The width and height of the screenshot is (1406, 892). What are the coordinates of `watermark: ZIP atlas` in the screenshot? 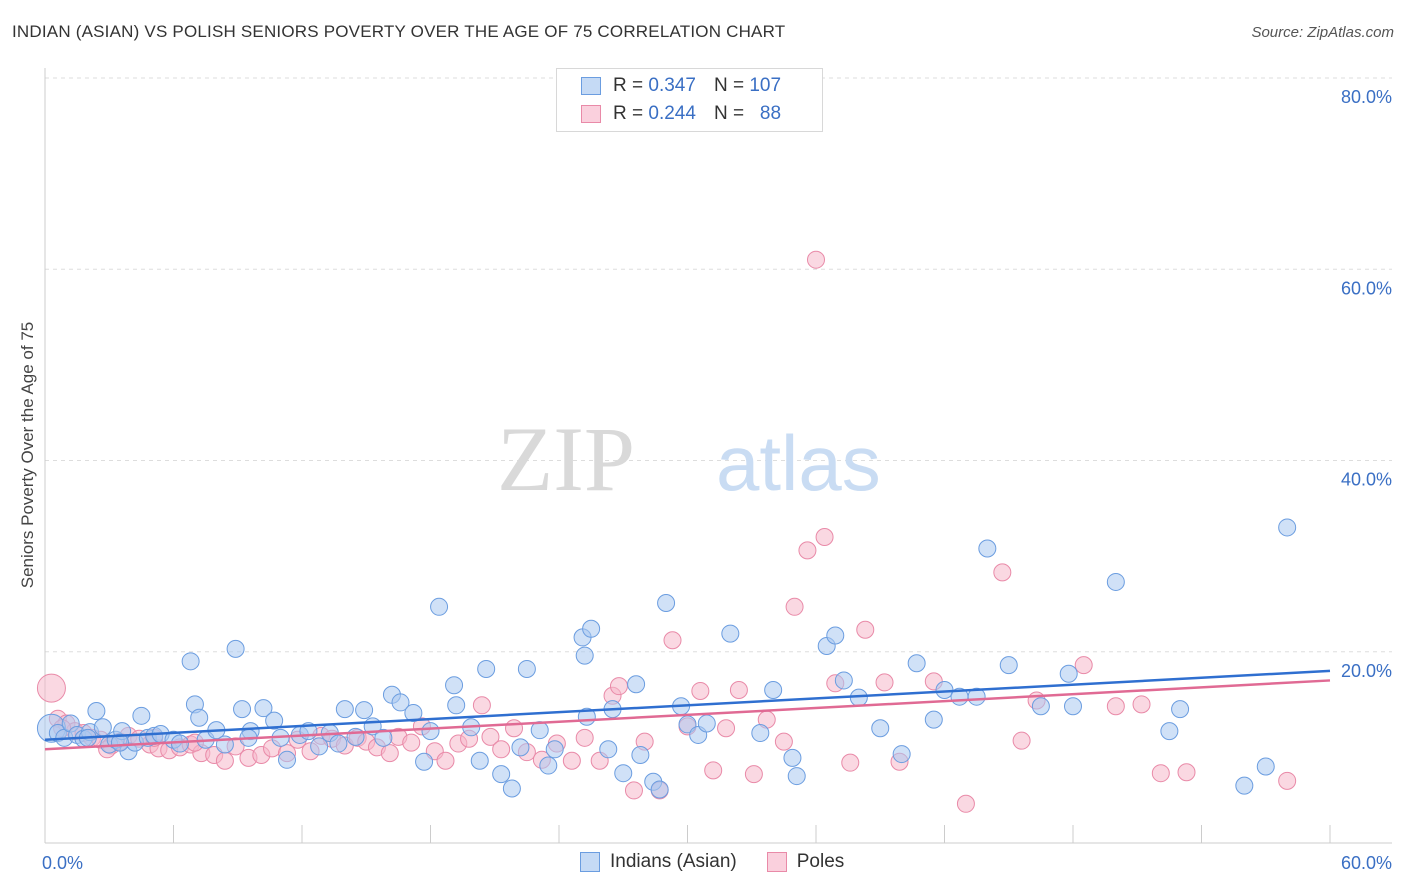 It's located at (689, 459).